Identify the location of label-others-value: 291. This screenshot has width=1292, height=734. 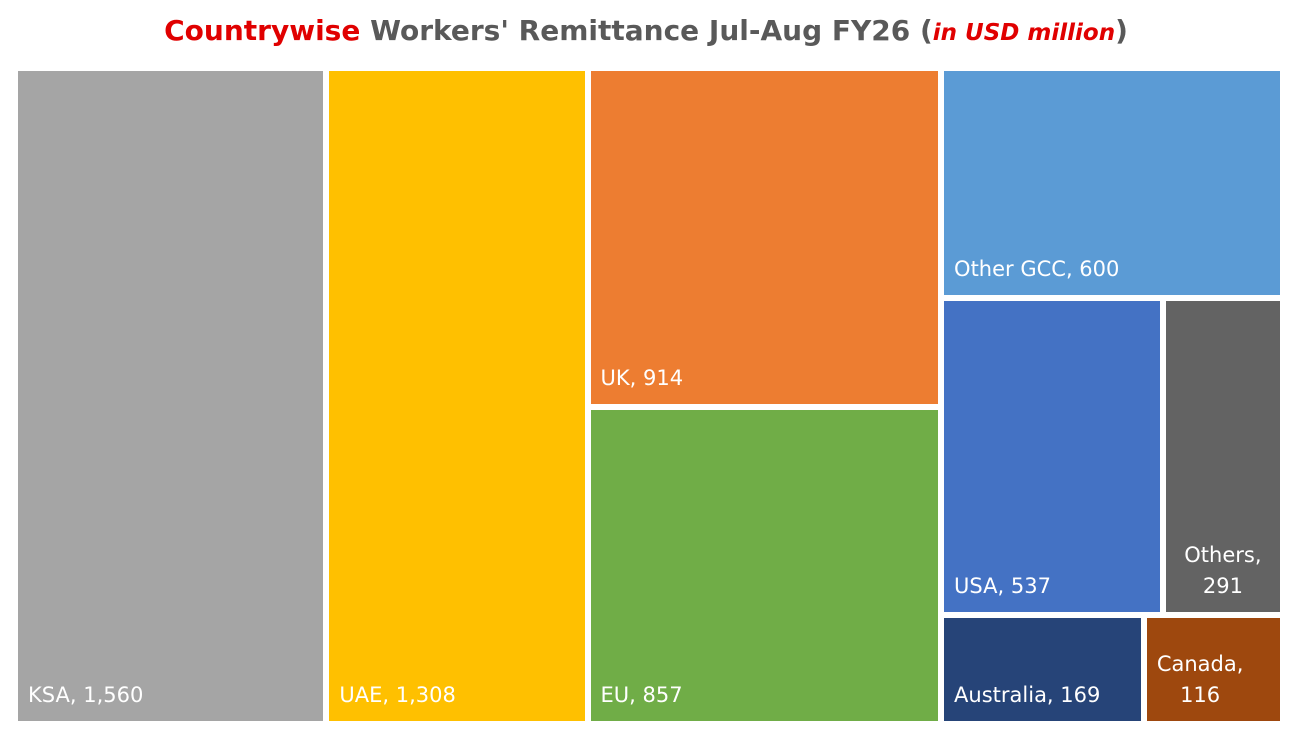
(1222, 585).